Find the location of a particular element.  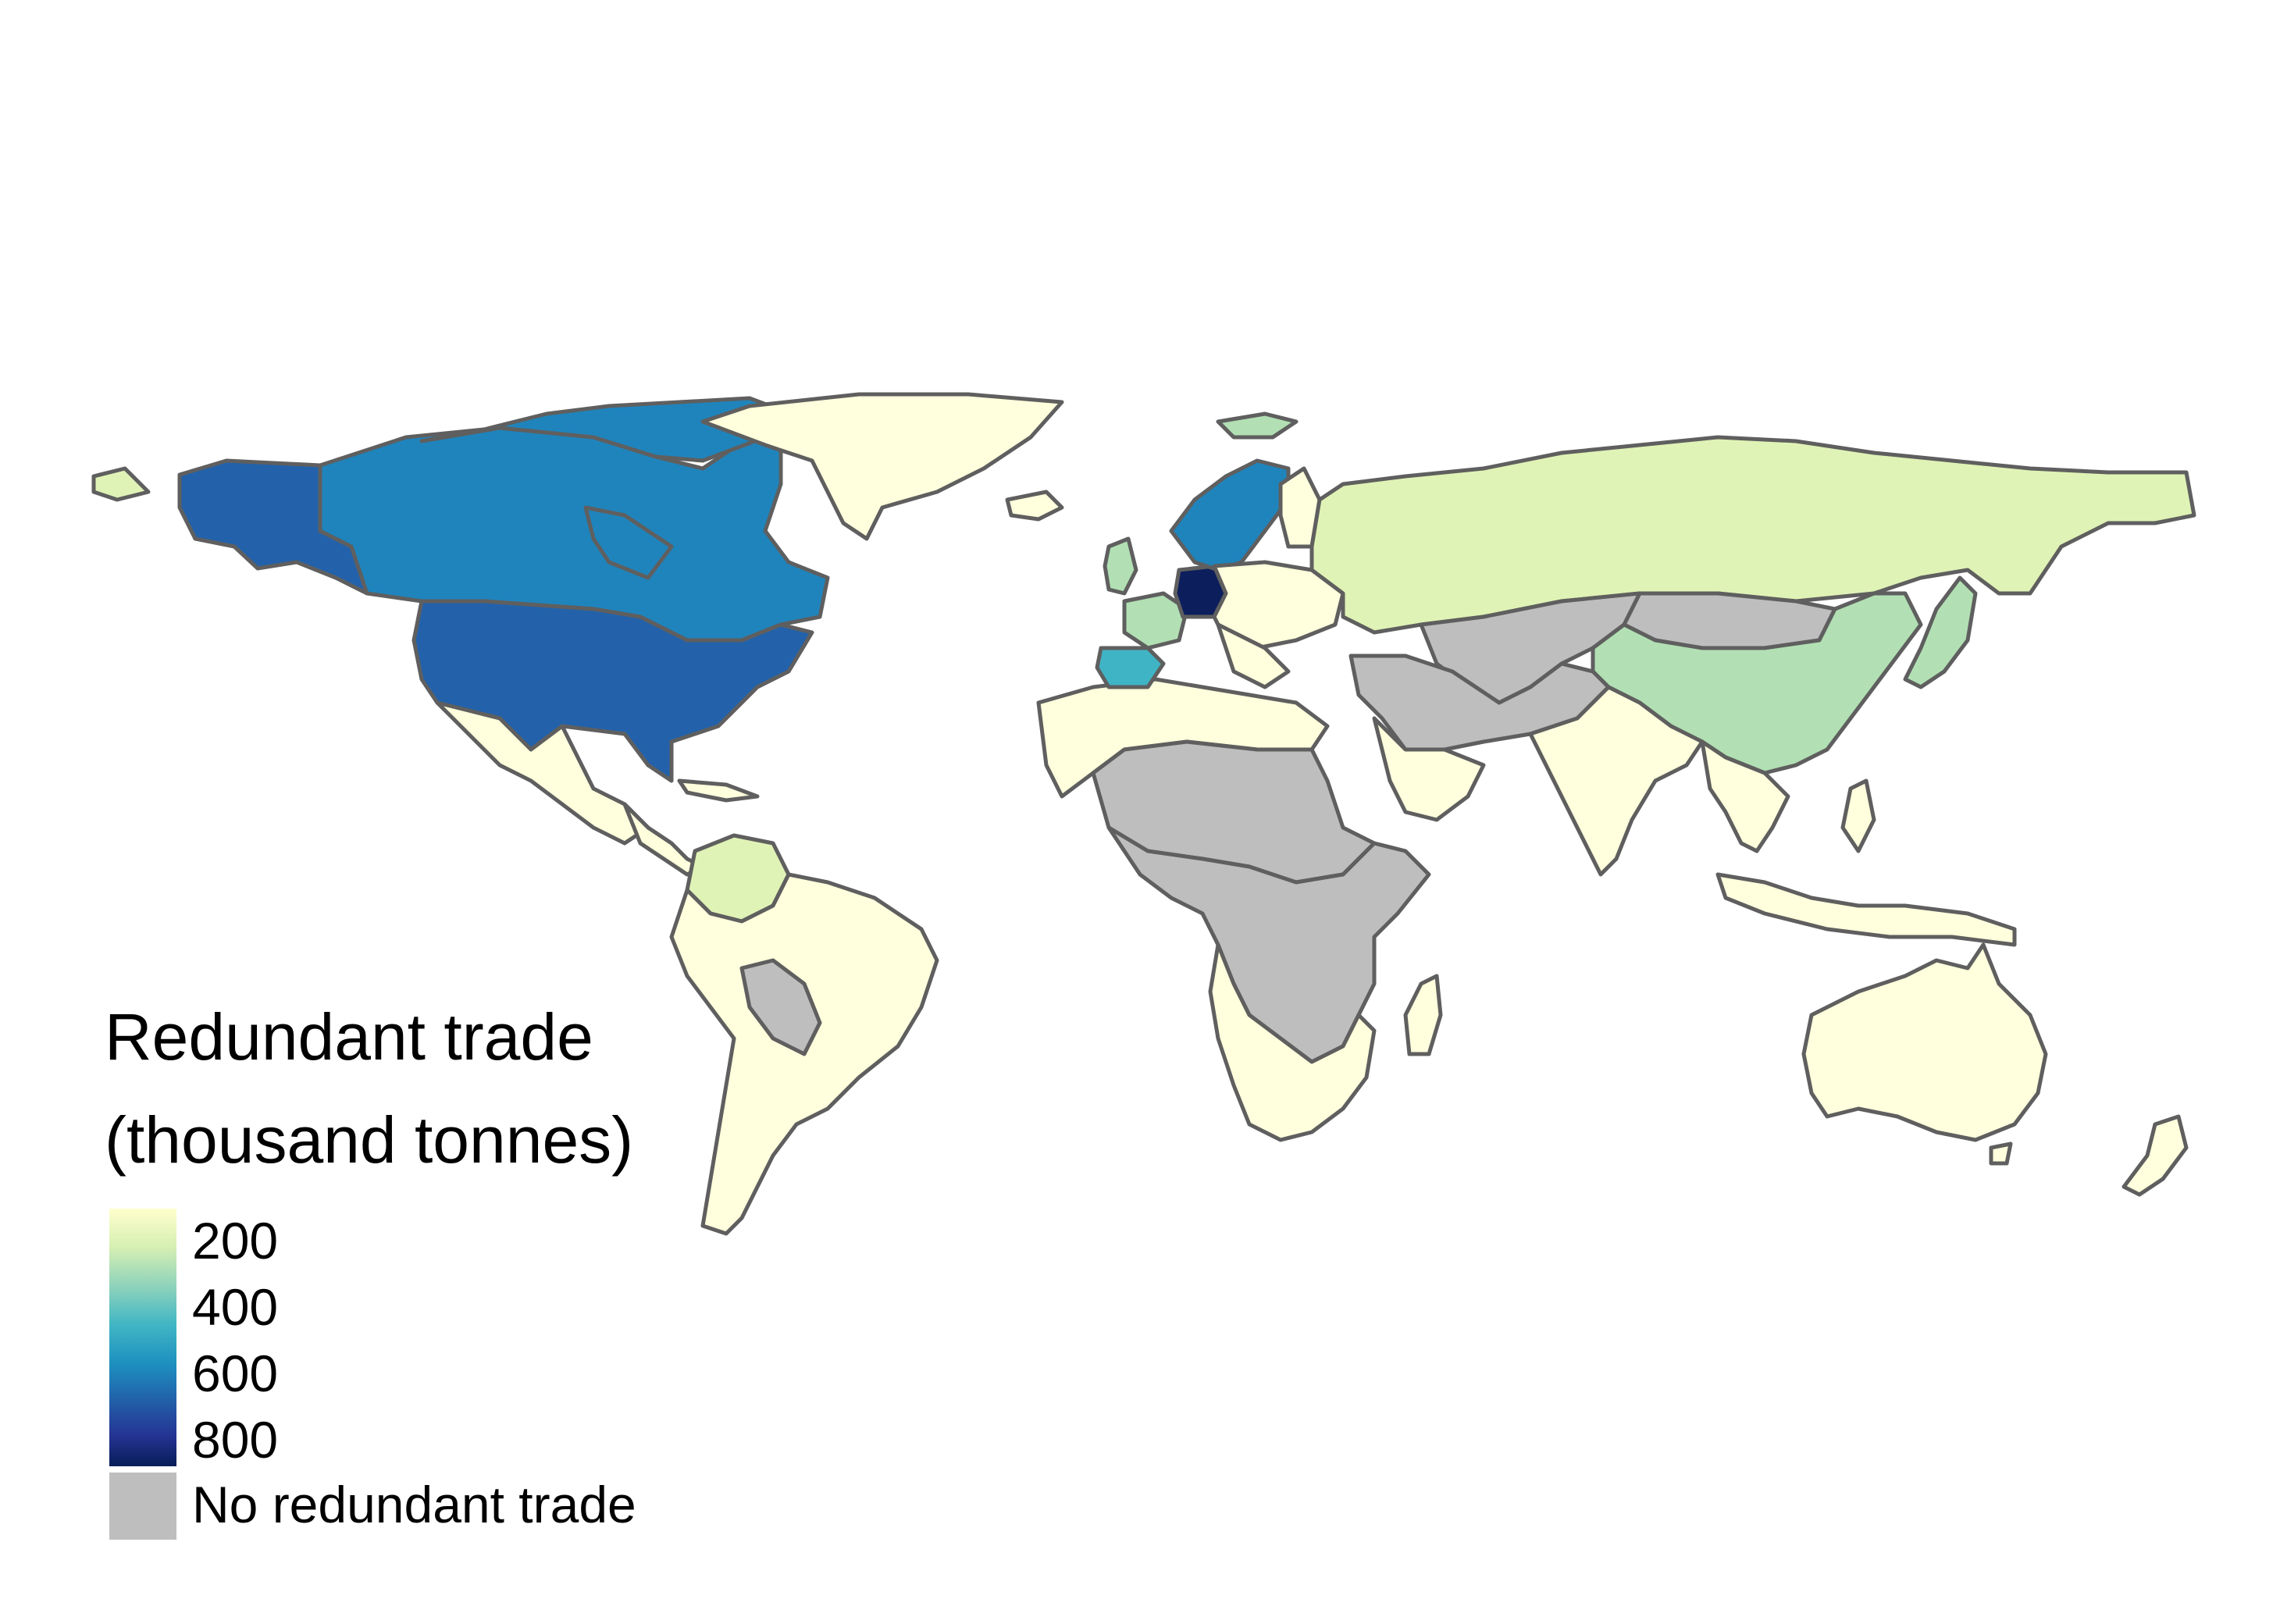

arabia-region is located at coordinates (1429, 769).